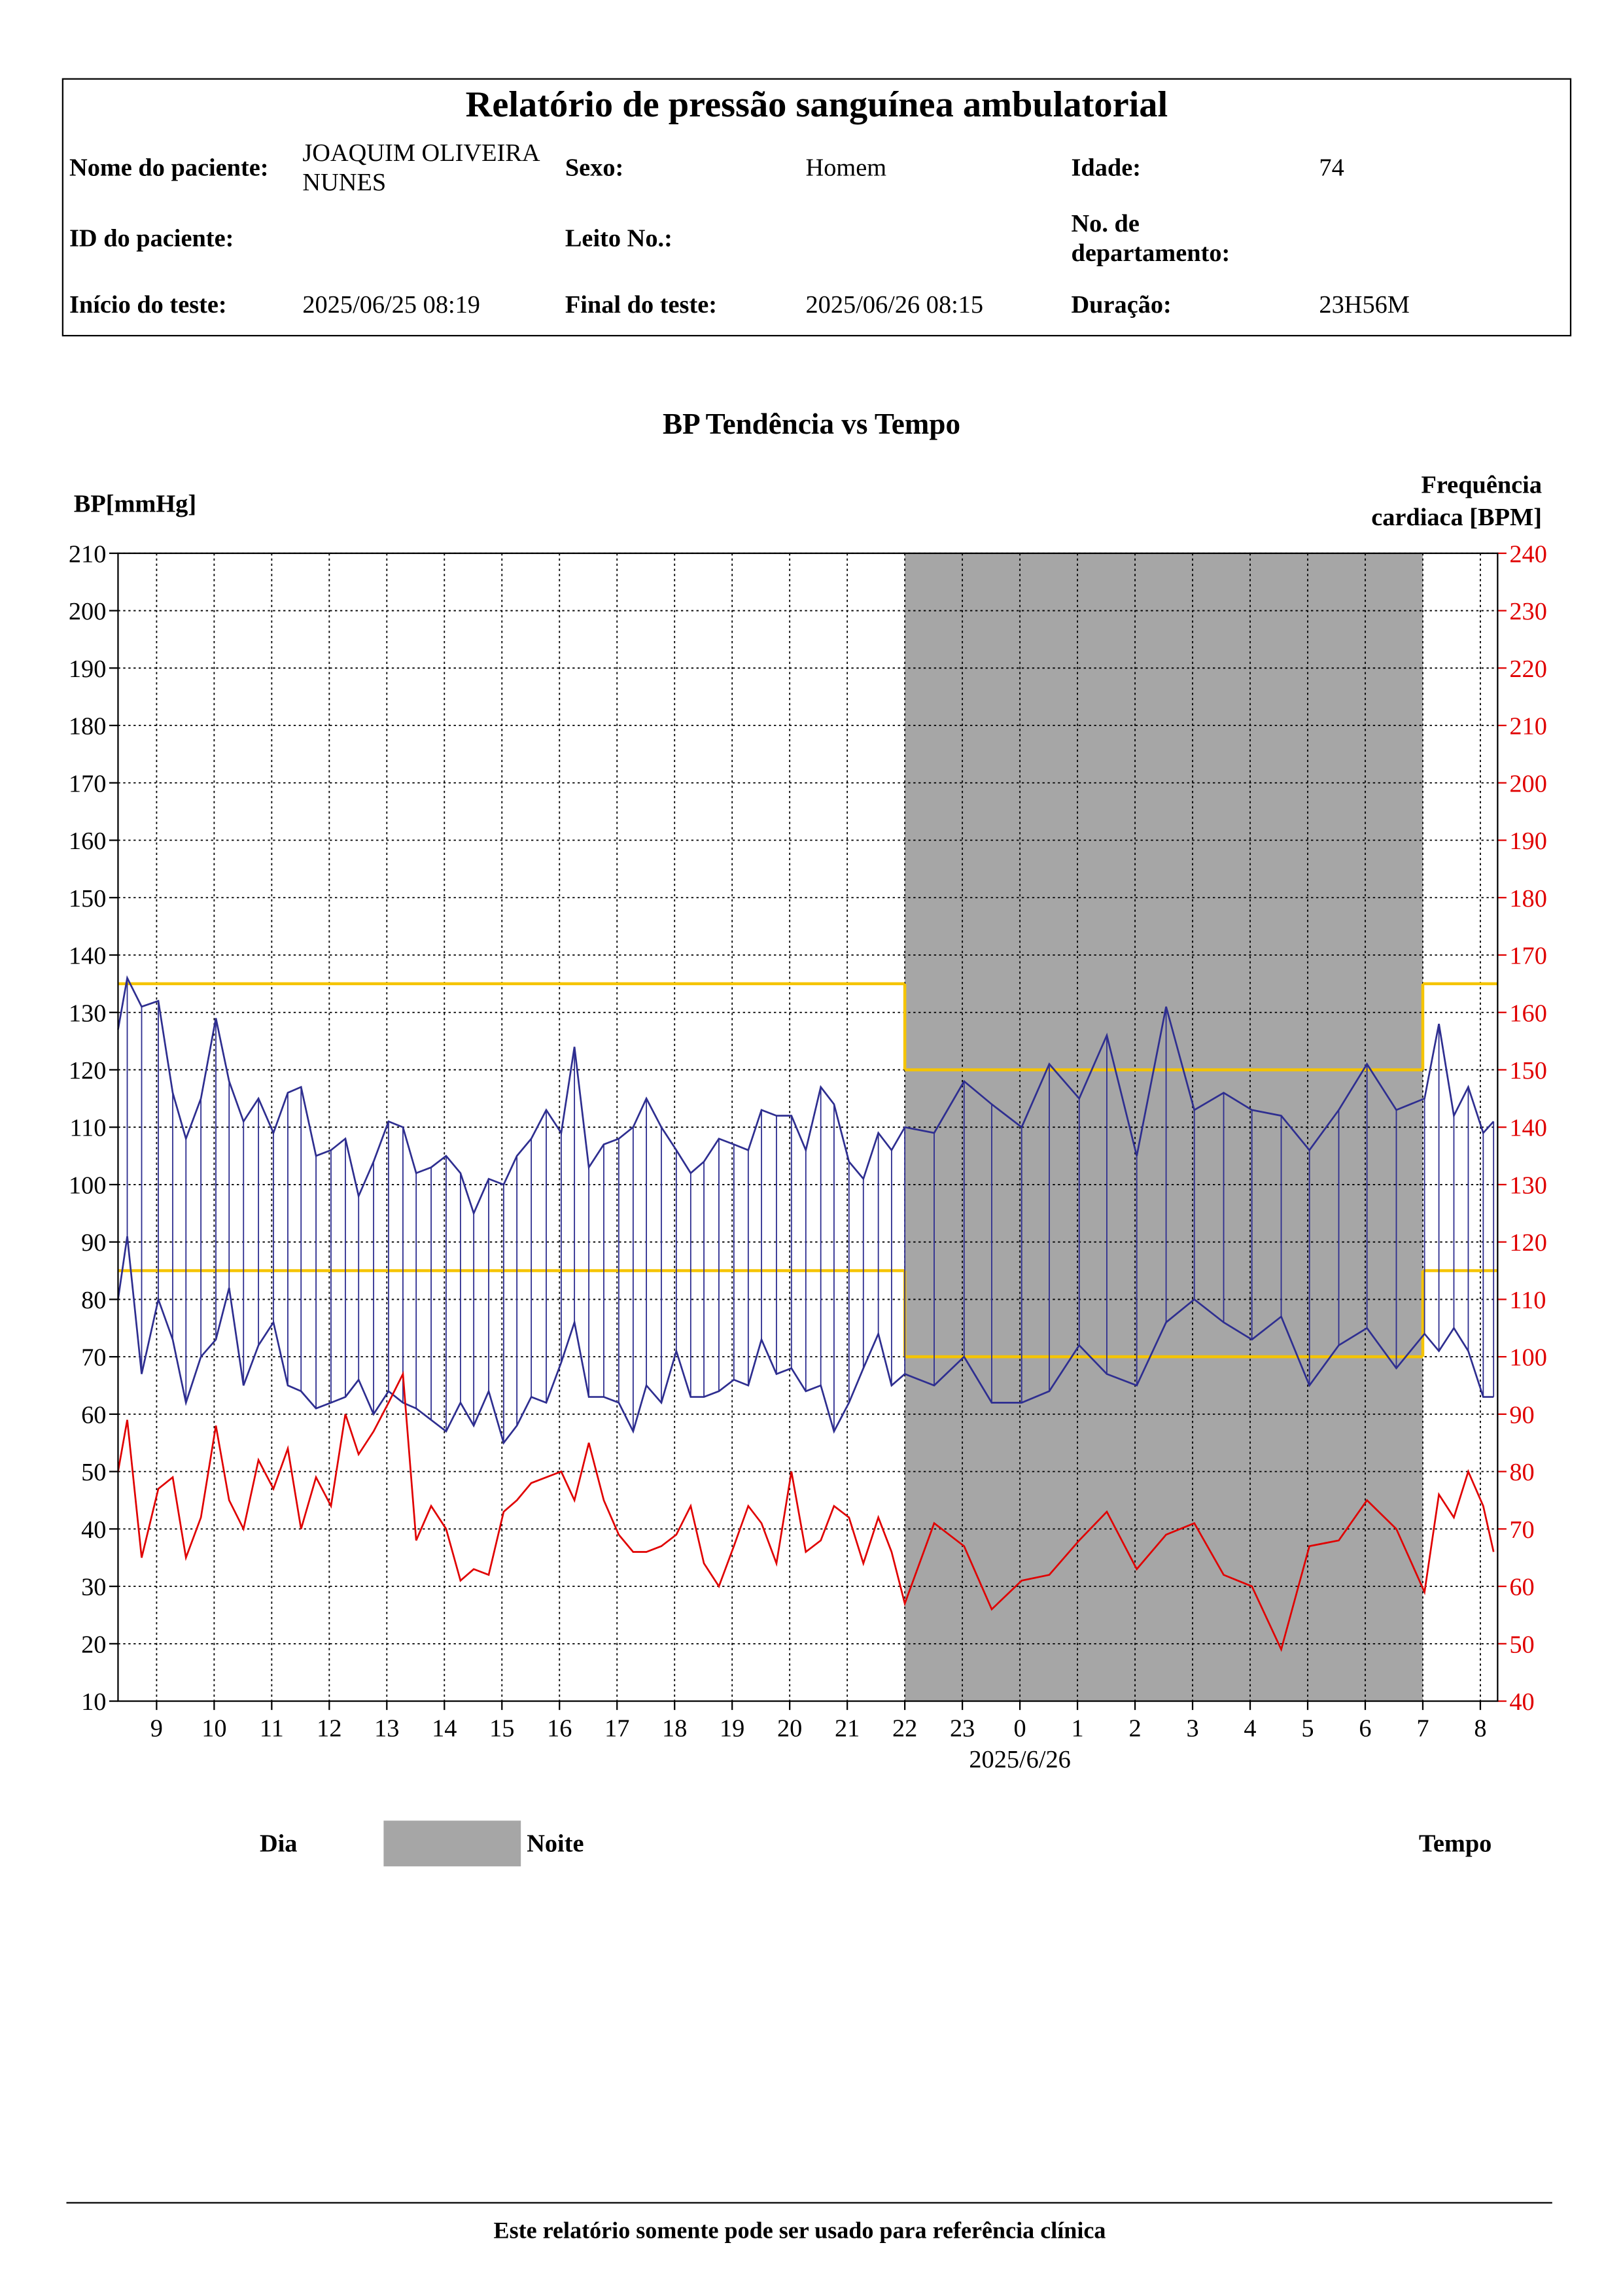 The width and height of the screenshot is (1623, 2296). Describe the element at coordinates (1528, 1013) in the screenshot. I see `y2-tick-label: 160` at that location.